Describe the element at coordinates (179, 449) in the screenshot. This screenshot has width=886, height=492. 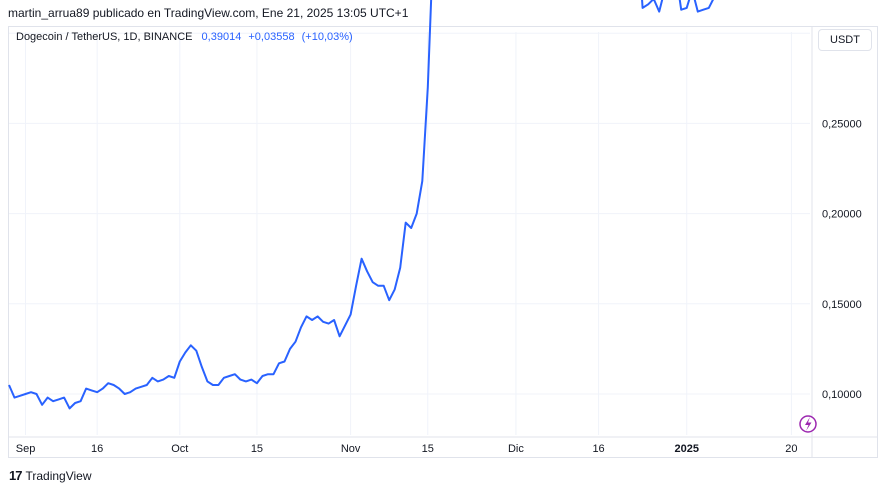
I see `x-tick-label: Oct` at that location.